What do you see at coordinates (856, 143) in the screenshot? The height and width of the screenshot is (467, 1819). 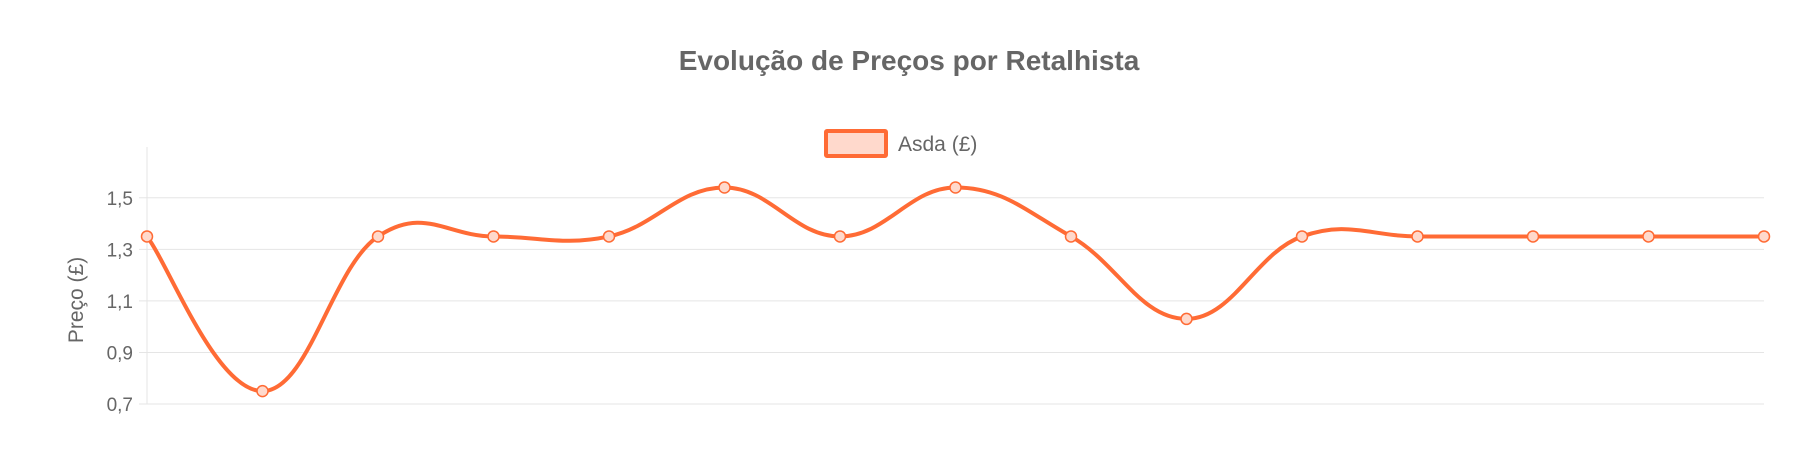 I see `legend-swatch` at bounding box center [856, 143].